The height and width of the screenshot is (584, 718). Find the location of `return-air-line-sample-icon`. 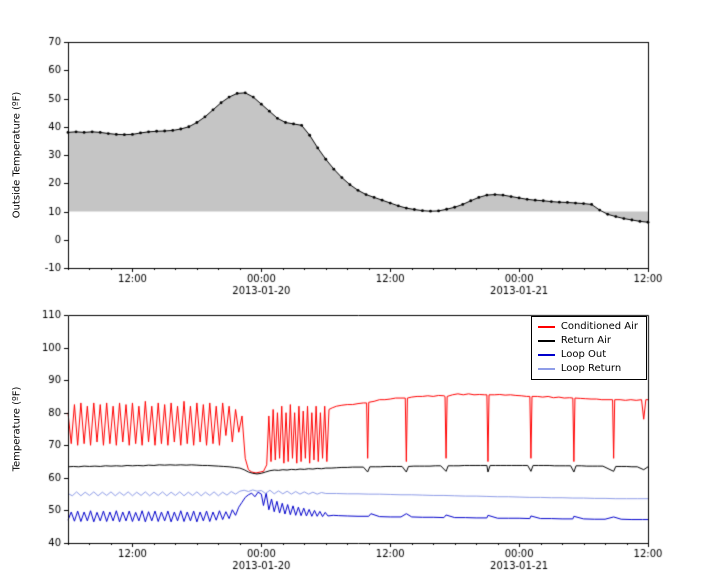

return-air-line-sample-icon is located at coordinates (546, 341).